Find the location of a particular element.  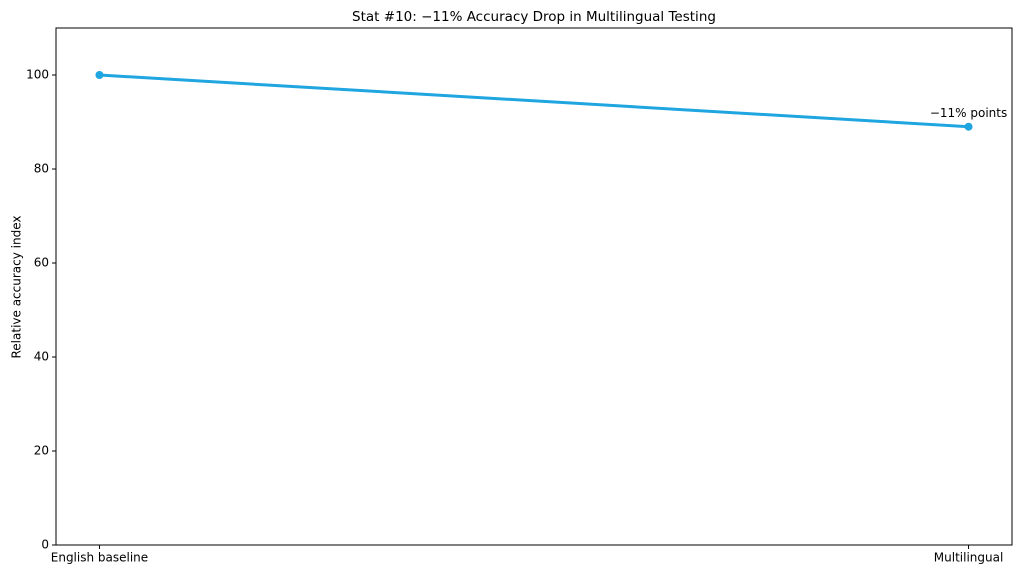

x-tick-label: Multilingual is located at coordinates (969, 558).